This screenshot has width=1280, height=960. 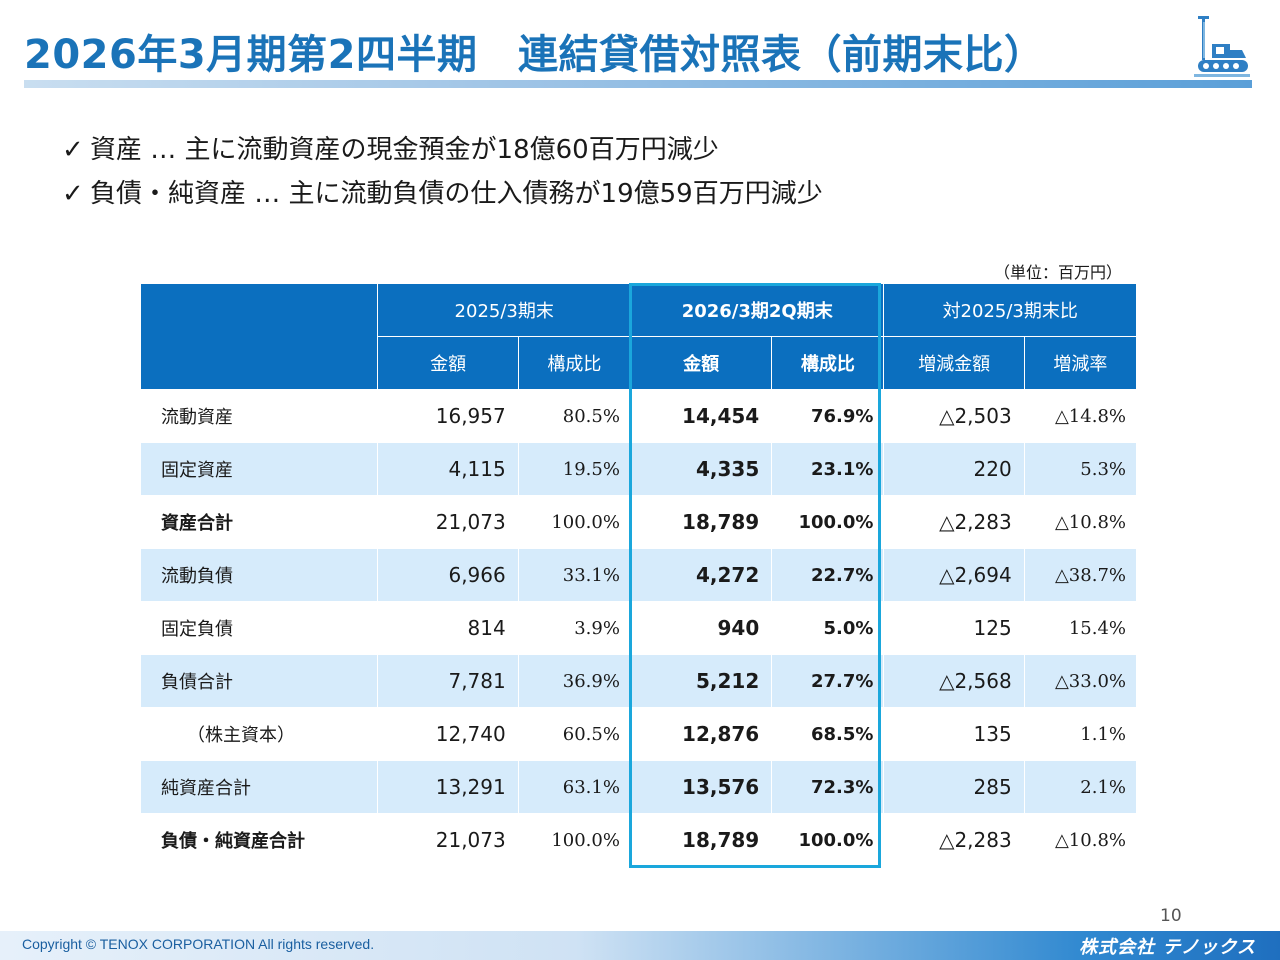 I want to click on cur-ratio: 5.0%, so click(x=828, y=628).